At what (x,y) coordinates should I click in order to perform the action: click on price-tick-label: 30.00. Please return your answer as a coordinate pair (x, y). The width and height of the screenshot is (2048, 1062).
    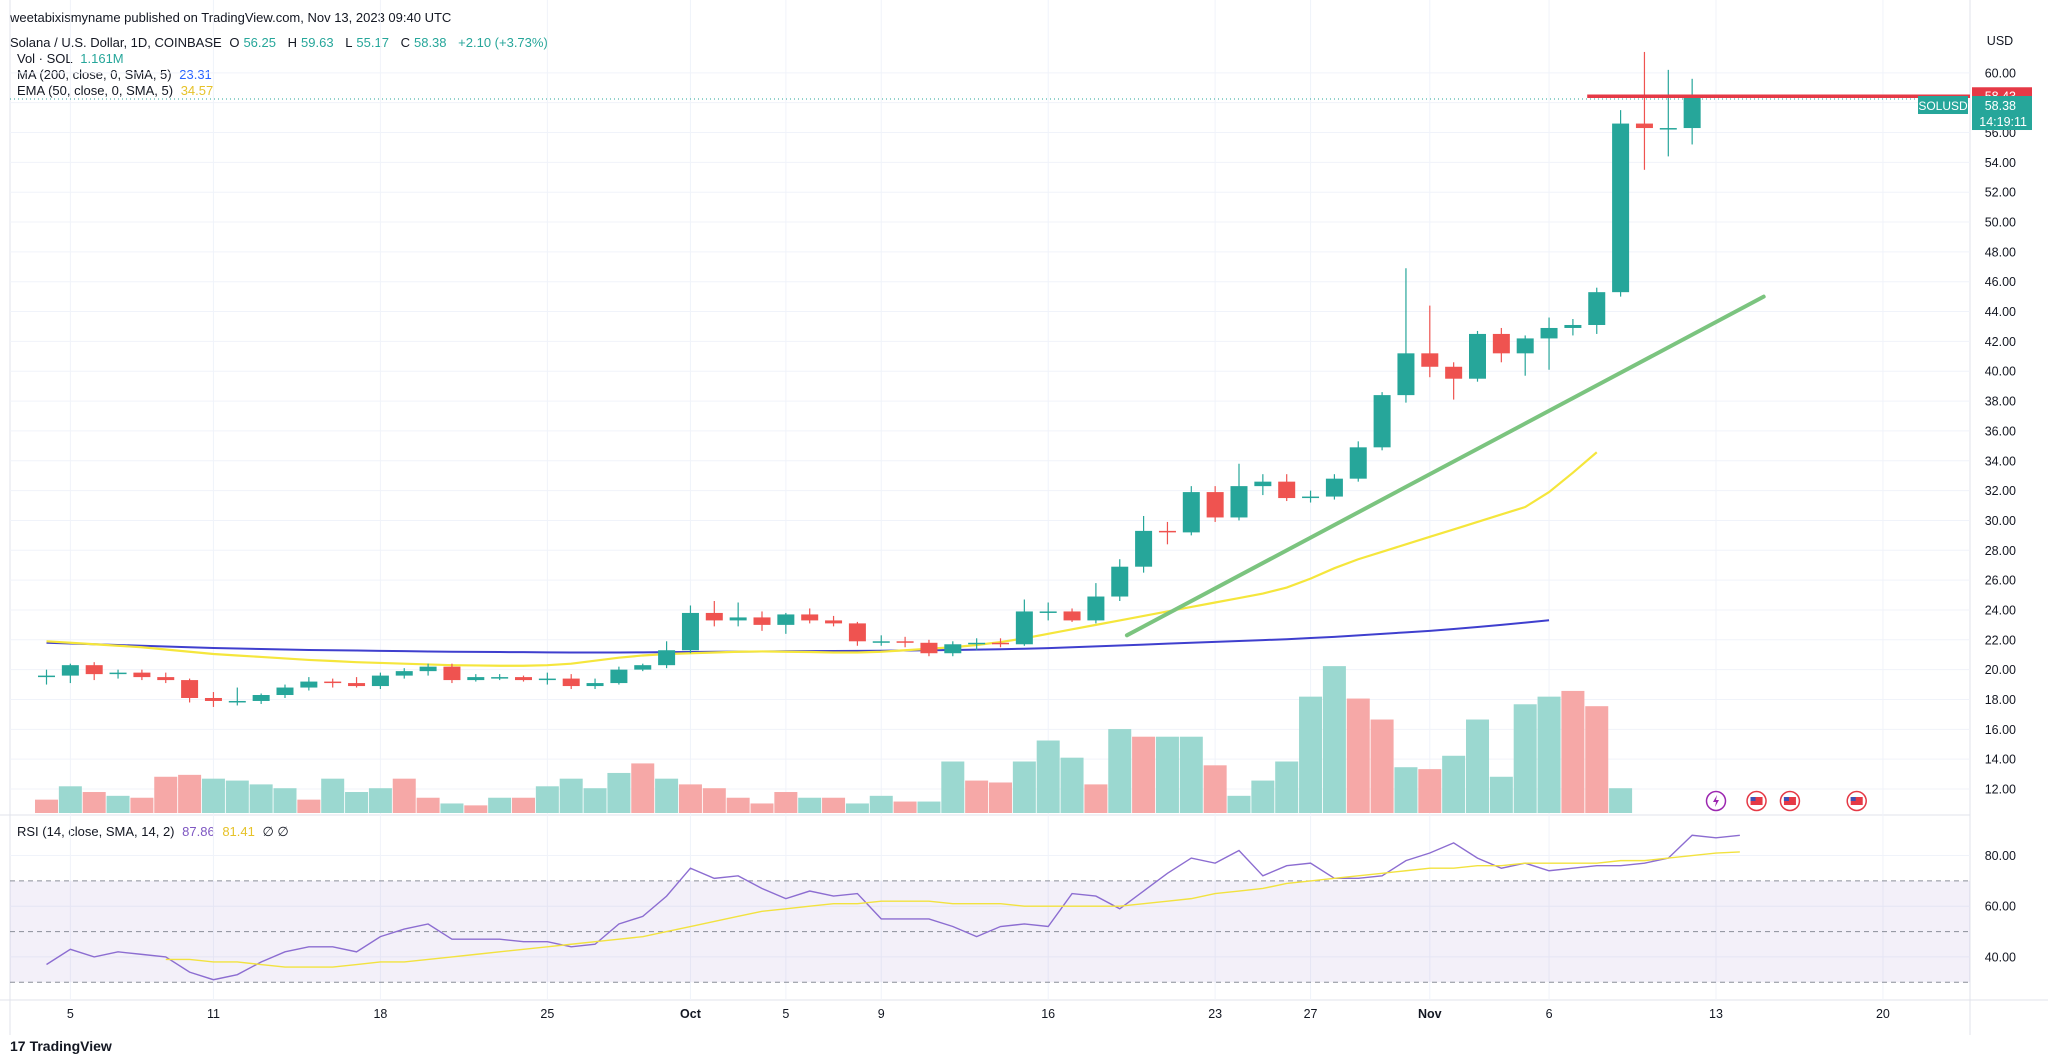
    Looking at the image, I should click on (2000, 521).